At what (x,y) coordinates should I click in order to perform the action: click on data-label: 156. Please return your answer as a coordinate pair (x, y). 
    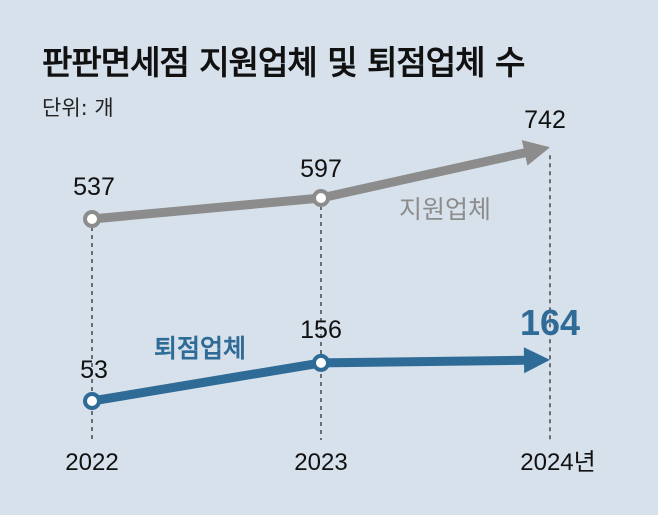
    Looking at the image, I should click on (321, 330).